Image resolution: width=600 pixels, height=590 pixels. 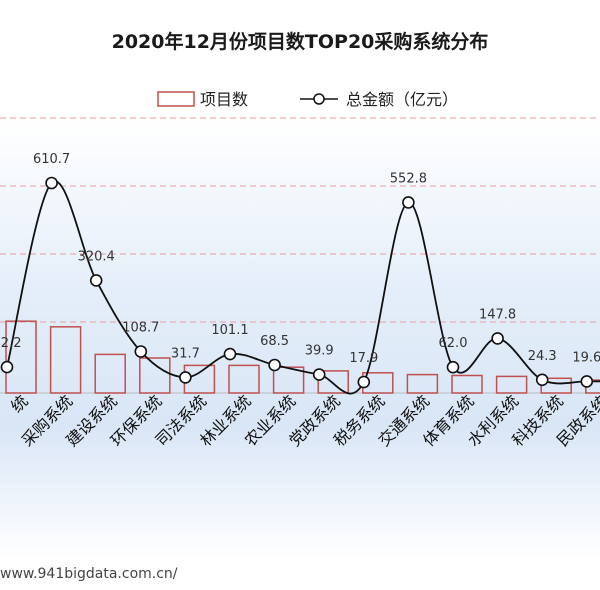 What do you see at coordinates (319, 99) in the screenshot?
I see `legend-marker-swatch` at bounding box center [319, 99].